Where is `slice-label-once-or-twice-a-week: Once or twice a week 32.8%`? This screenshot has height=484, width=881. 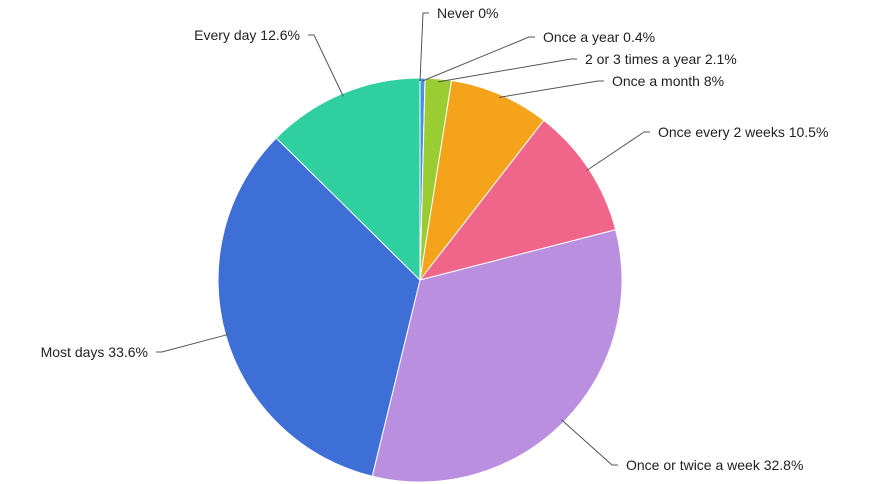 slice-label-once-or-twice-a-week: Once or twice a week 32.8% is located at coordinates (714, 465).